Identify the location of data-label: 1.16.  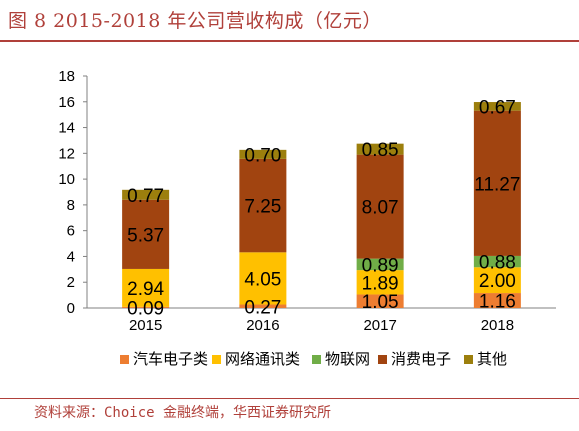
(497, 302).